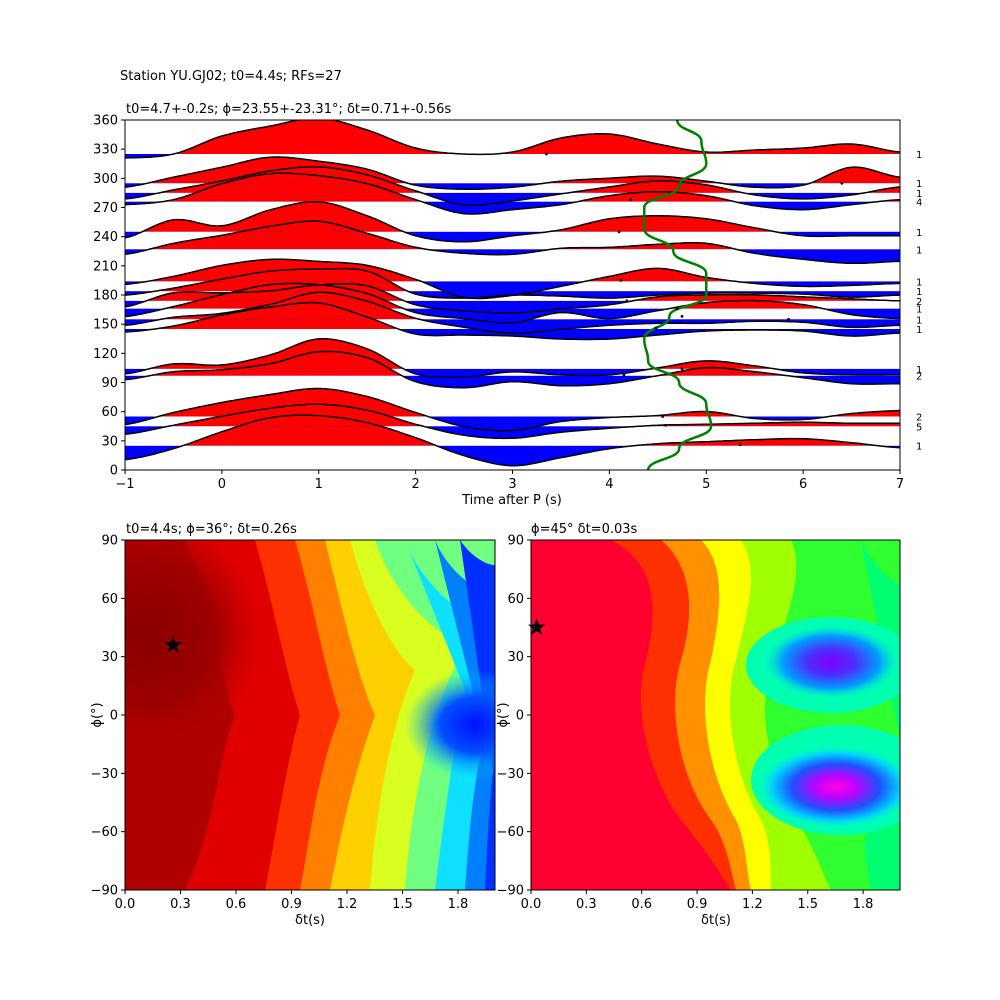 This screenshot has height=1000, width=1000. What do you see at coordinates (222, 484) in the screenshot?
I see `rf-x-tick-label: 0` at bounding box center [222, 484].